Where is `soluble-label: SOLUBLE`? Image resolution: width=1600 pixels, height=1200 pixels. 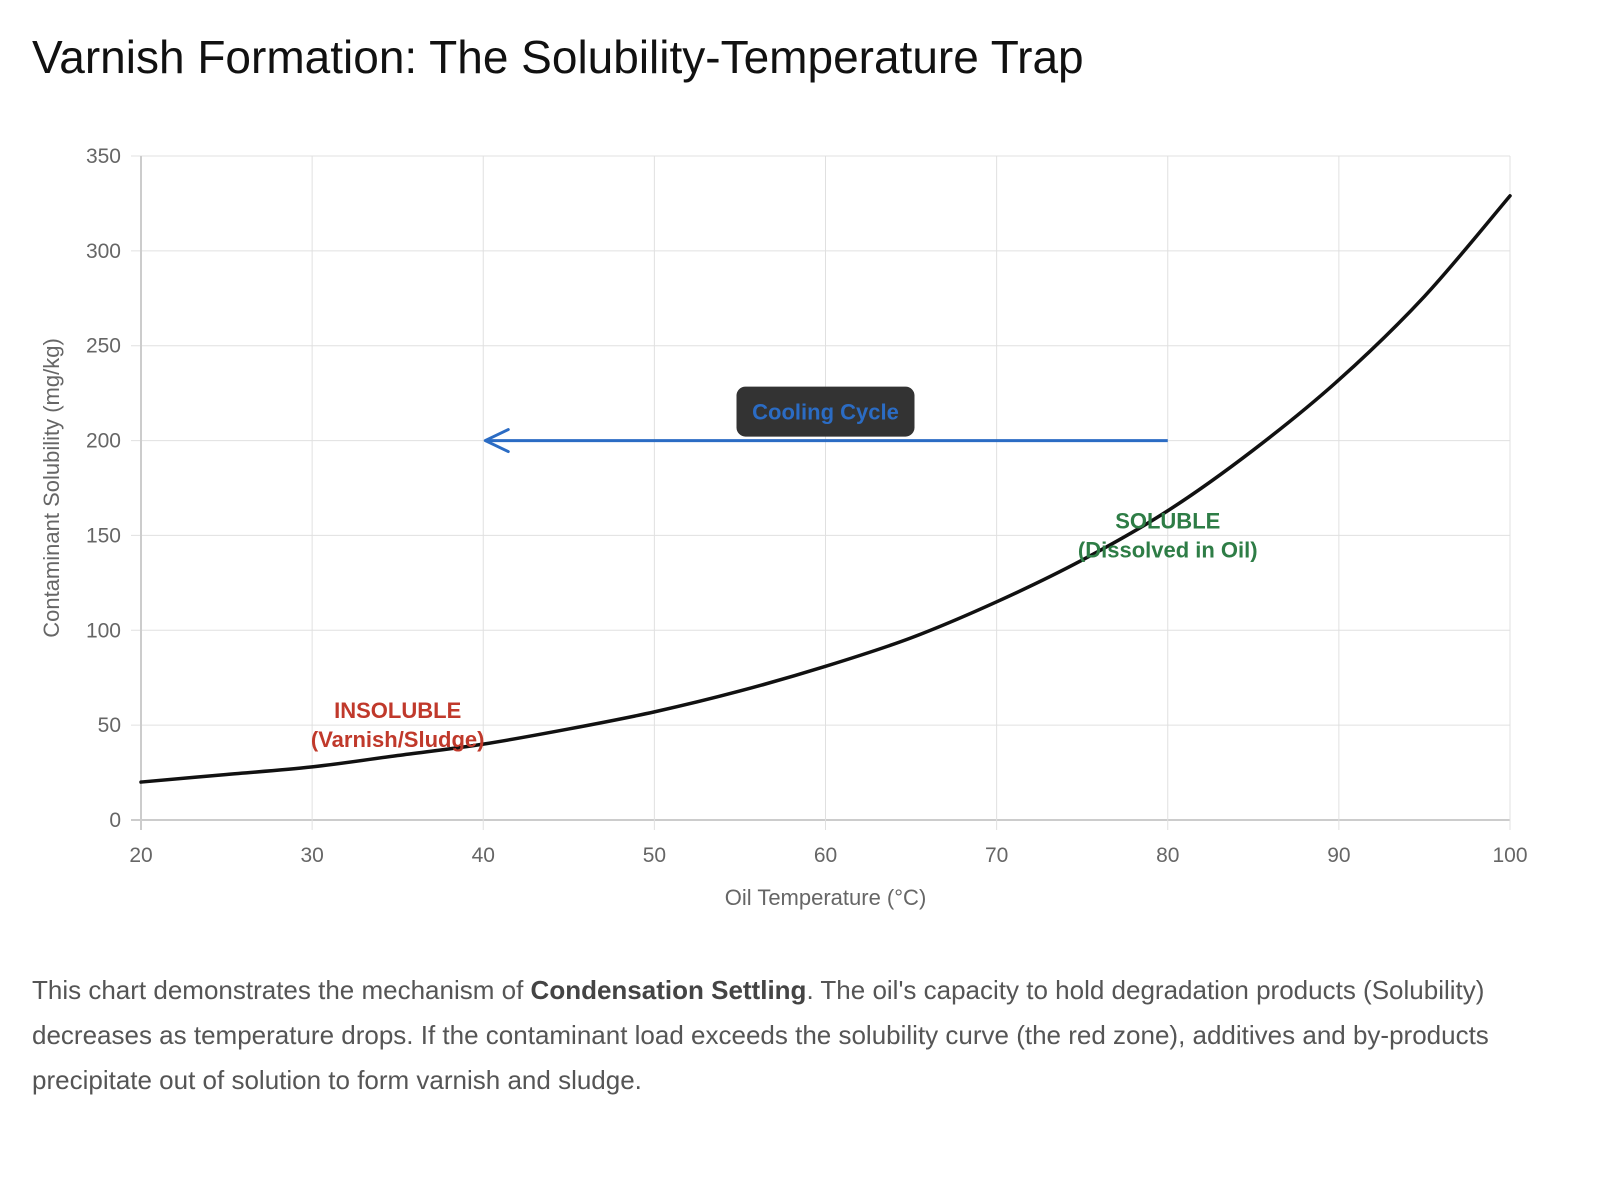
soluble-label: SOLUBLE is located at coordinates (1167, 520).